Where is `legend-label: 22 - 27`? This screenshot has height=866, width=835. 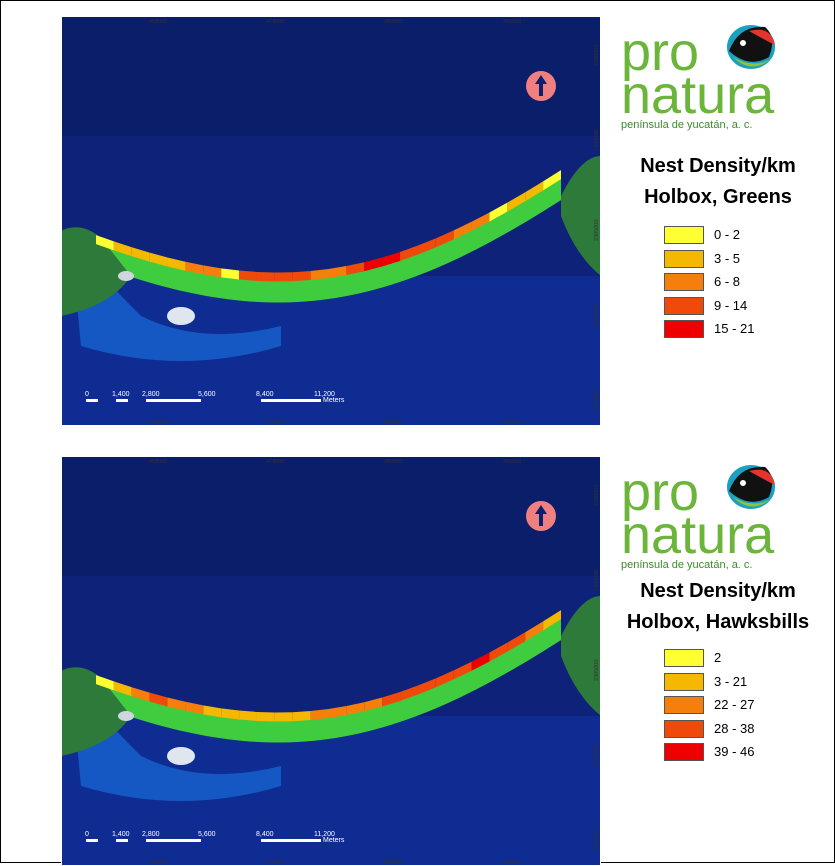 legend-label: 22 - 27 is located at coordinates (734, 704).